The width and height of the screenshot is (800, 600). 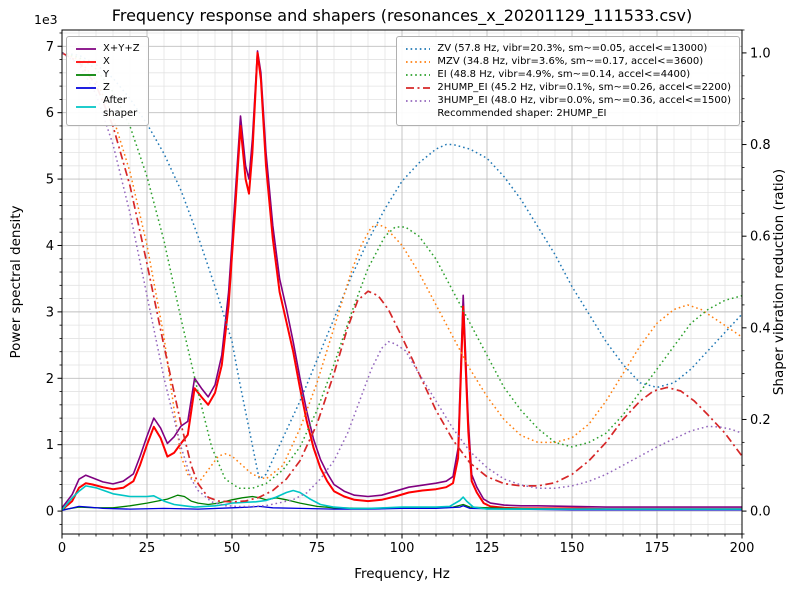 What do you see at coordinates (120, 107) in the screenshot?
I see `legend-item-label: After shaper` at bounding box center [120, 107].